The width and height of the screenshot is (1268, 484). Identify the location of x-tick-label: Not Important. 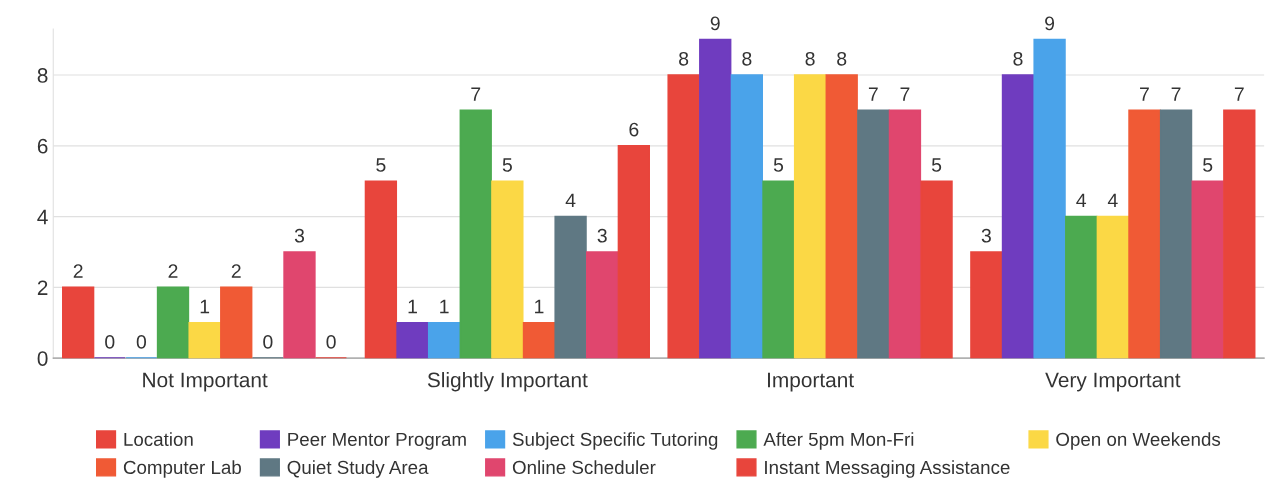
(205, 382).